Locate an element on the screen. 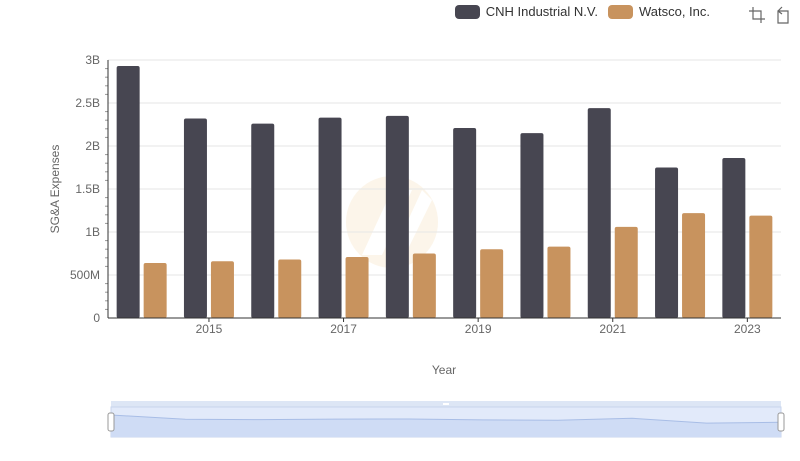 Image resolution: width=800 pixels, height=461 pixels. bar-cnh-2022 is located at coordinates (667, 243).